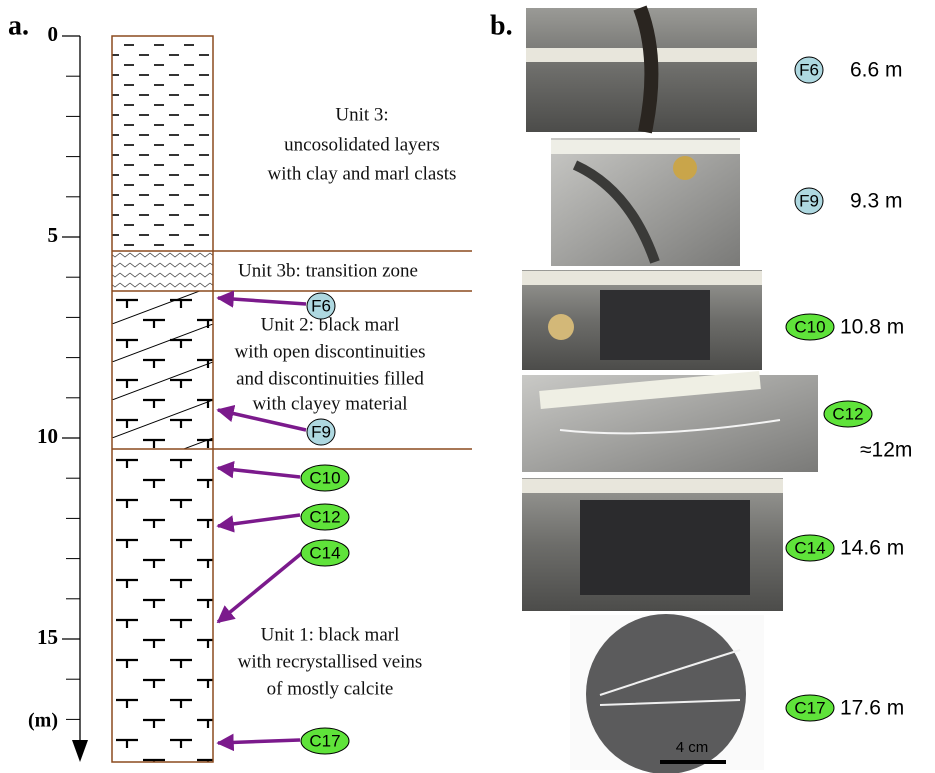 This screenshot has width=935, height=773. What do you see at coordinates (43, 721) in the screenshot?
I see `depth-unit: (m)` at bounding box center [43, 721].